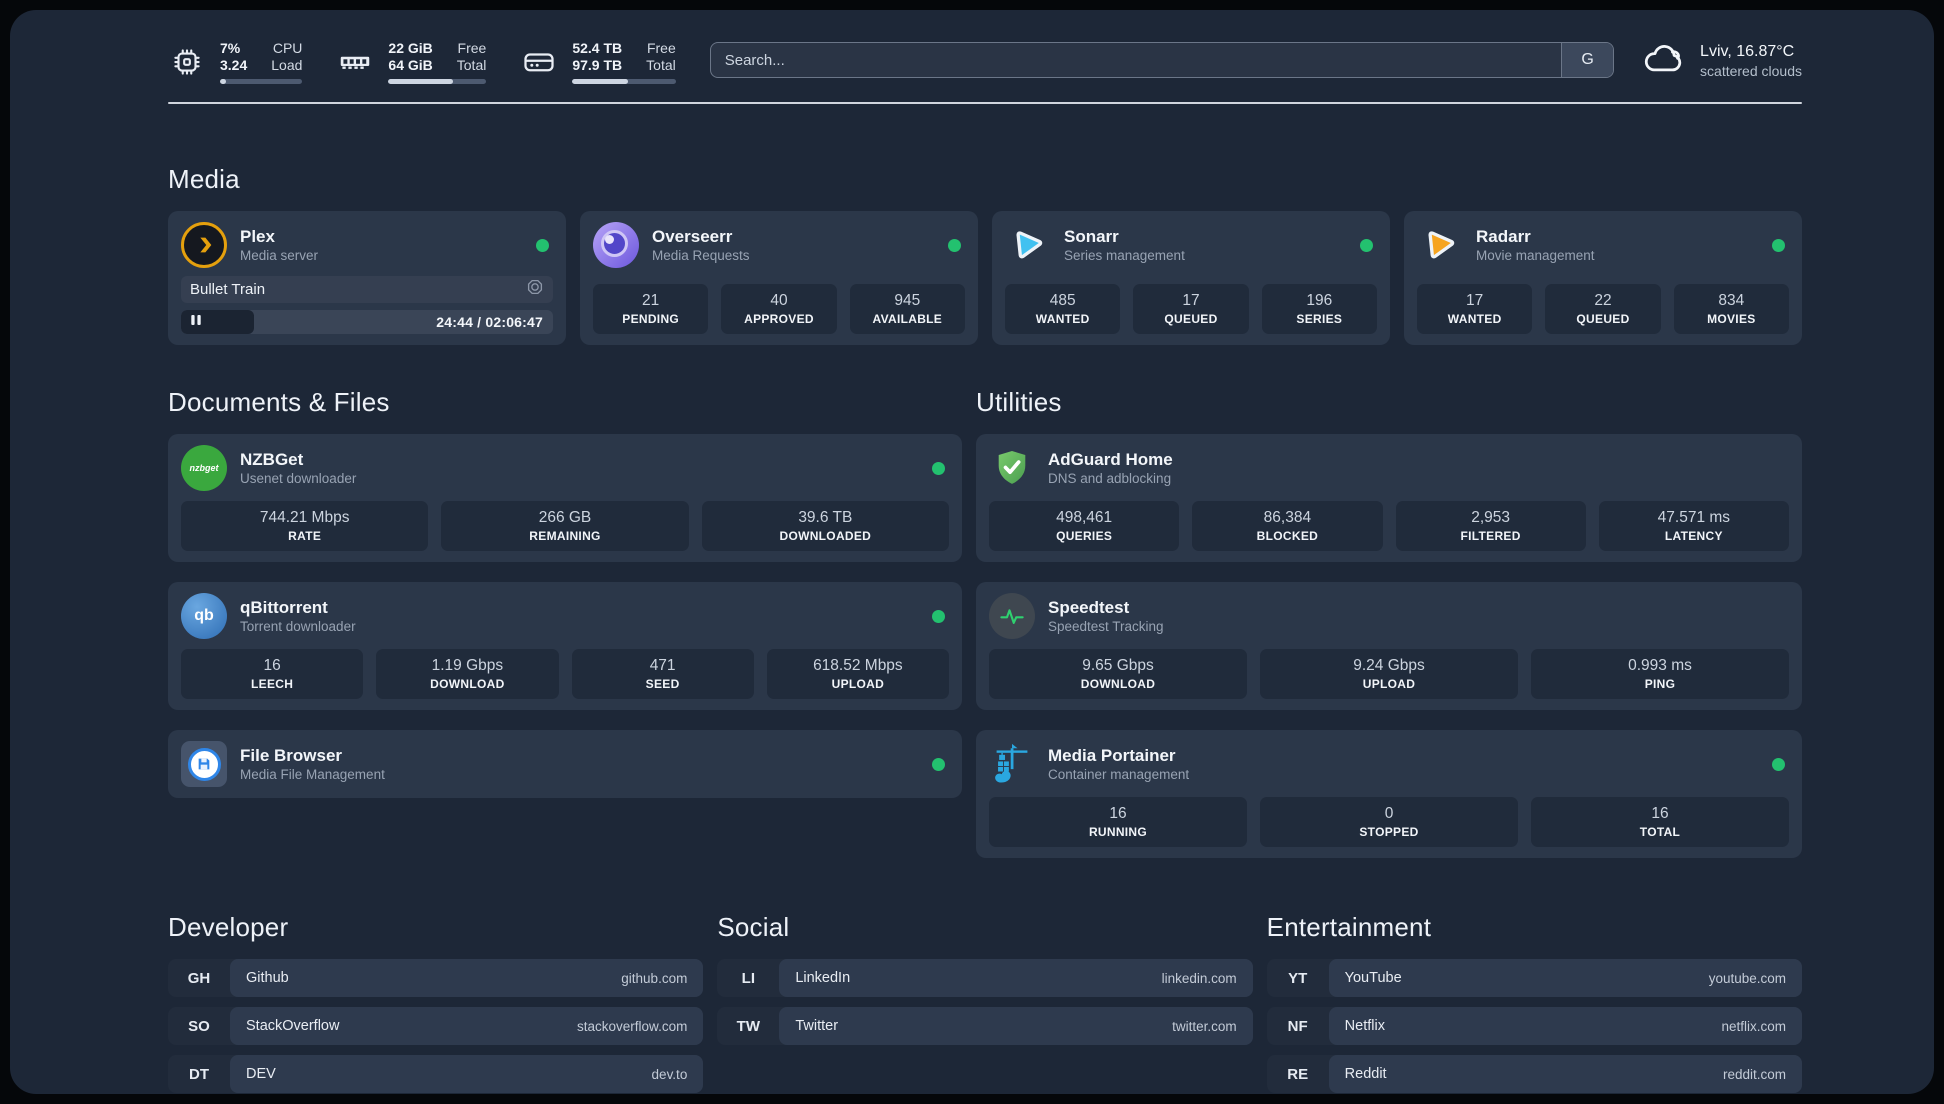 The width and height of the screenshot is (1944, 1104). What do you see at coordinates (279, 402) in the screenshot?
I see `section-heading-documents: Documents & Files` at bounding box center [279, 402].